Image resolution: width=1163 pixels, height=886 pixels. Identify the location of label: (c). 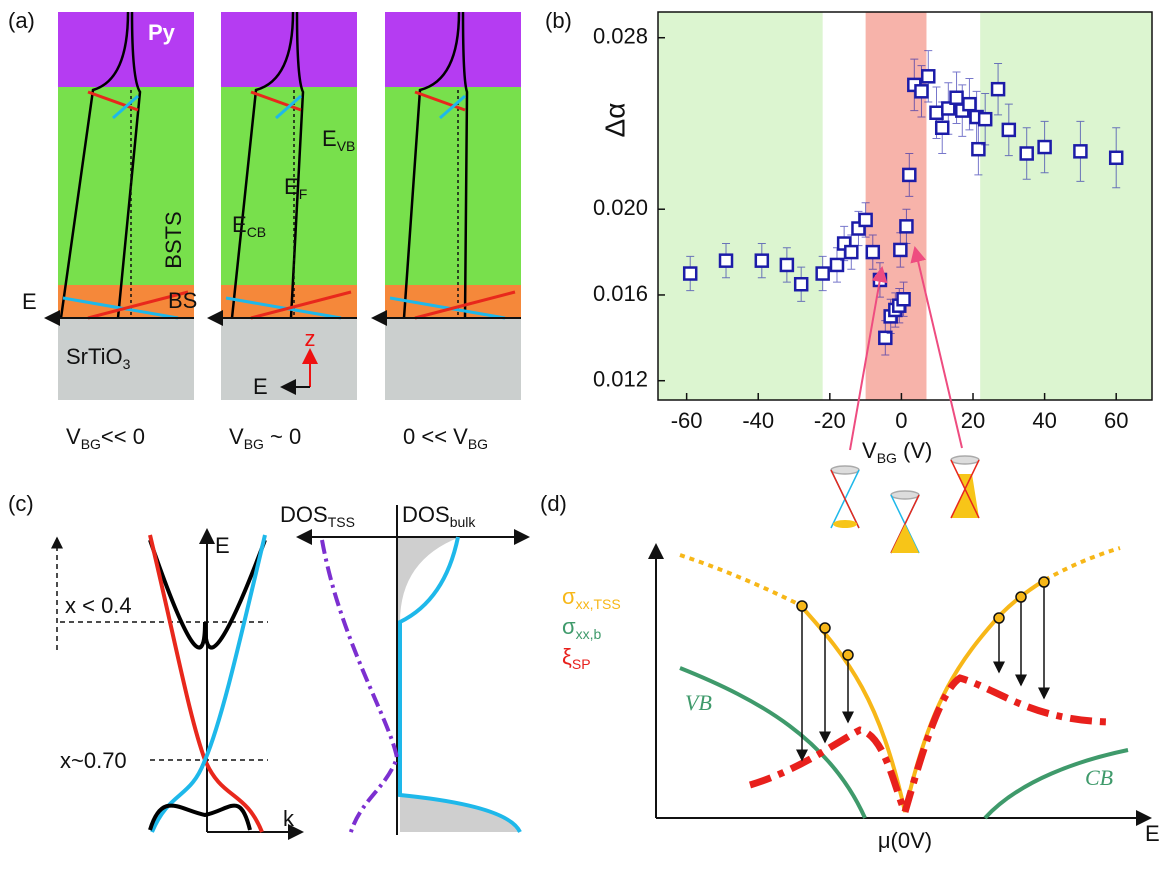
(21, 503).